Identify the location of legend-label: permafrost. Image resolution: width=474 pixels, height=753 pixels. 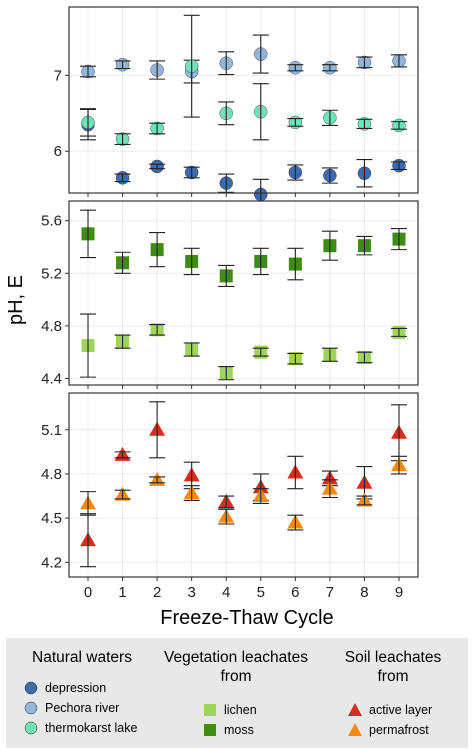
(399, 730).